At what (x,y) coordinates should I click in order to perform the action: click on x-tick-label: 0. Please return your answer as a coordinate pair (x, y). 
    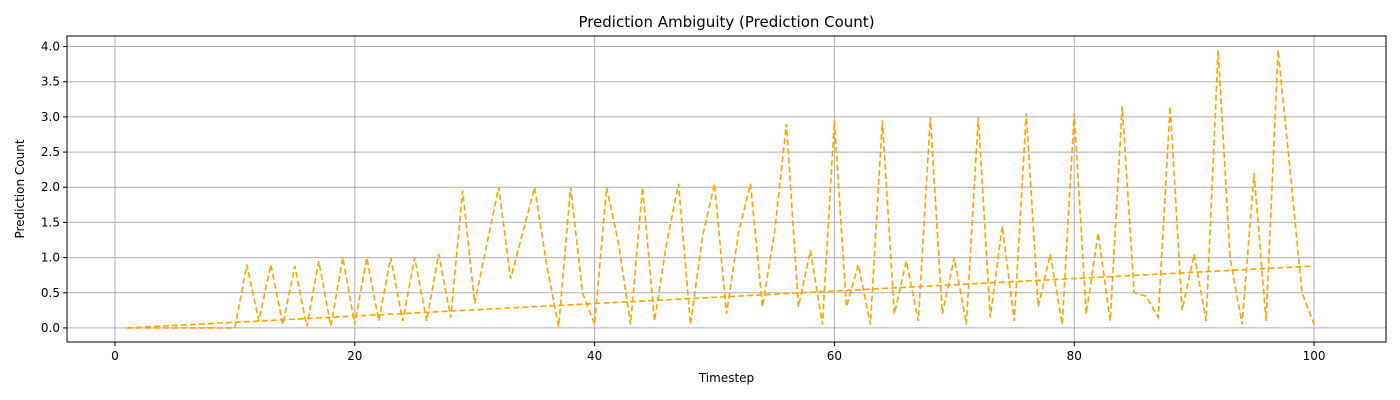
    Looking at the image, I should click on (115, 356).